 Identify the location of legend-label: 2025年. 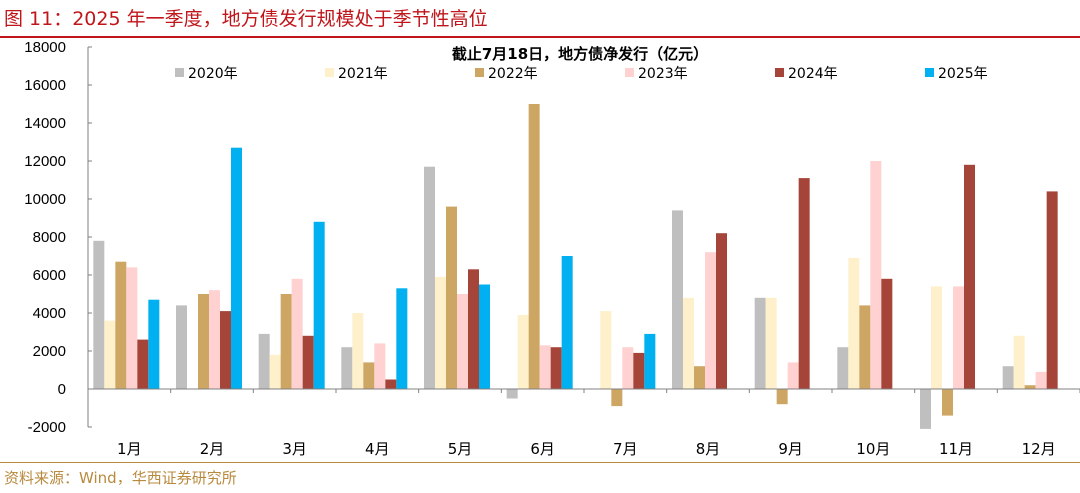
(963, 74).